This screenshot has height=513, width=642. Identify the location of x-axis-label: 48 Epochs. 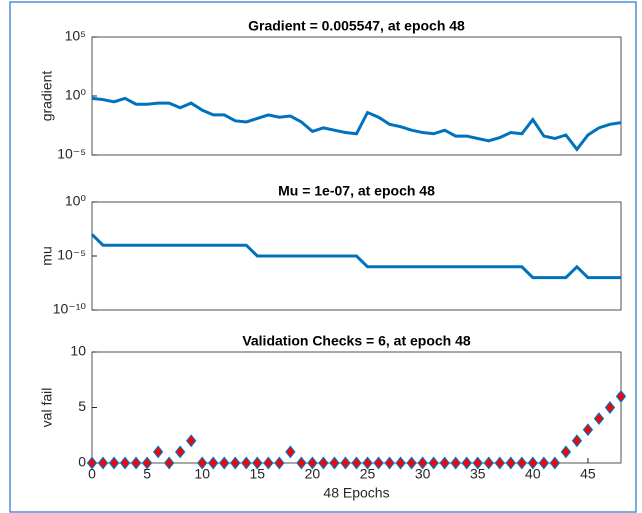
(356, 493).